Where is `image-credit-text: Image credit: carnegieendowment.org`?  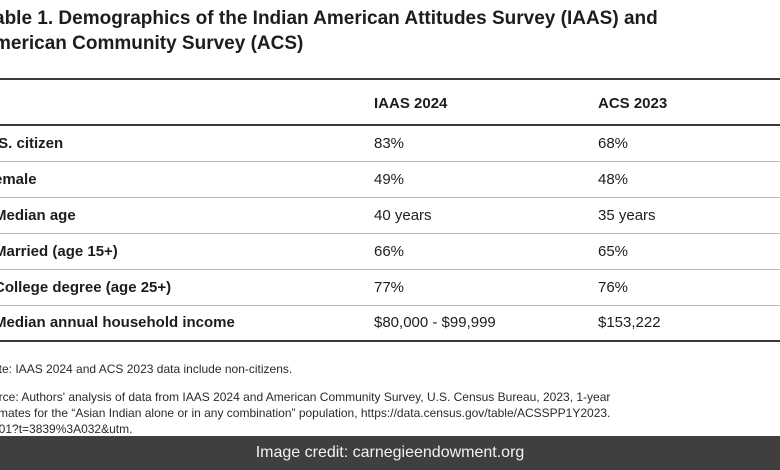
image-credit-text: Image credit: carnegieendowment.org is located at coordinates (390, 452).